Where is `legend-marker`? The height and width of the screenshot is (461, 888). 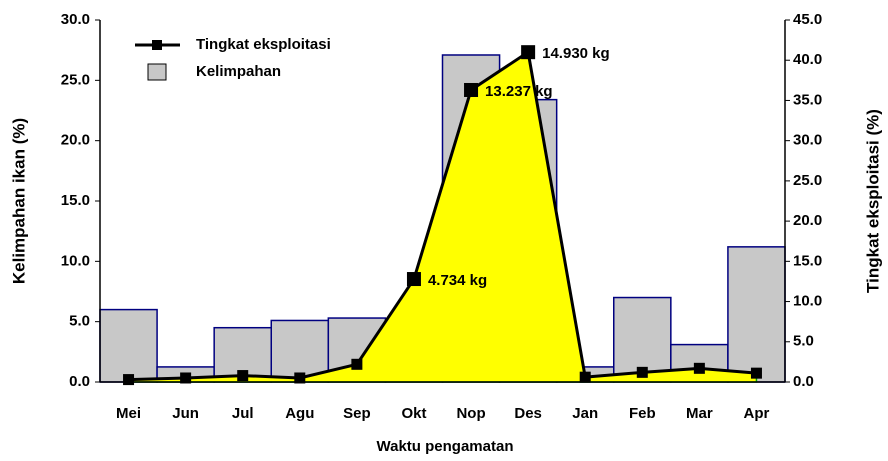 legend-marker is located at coordinates (157, 45).